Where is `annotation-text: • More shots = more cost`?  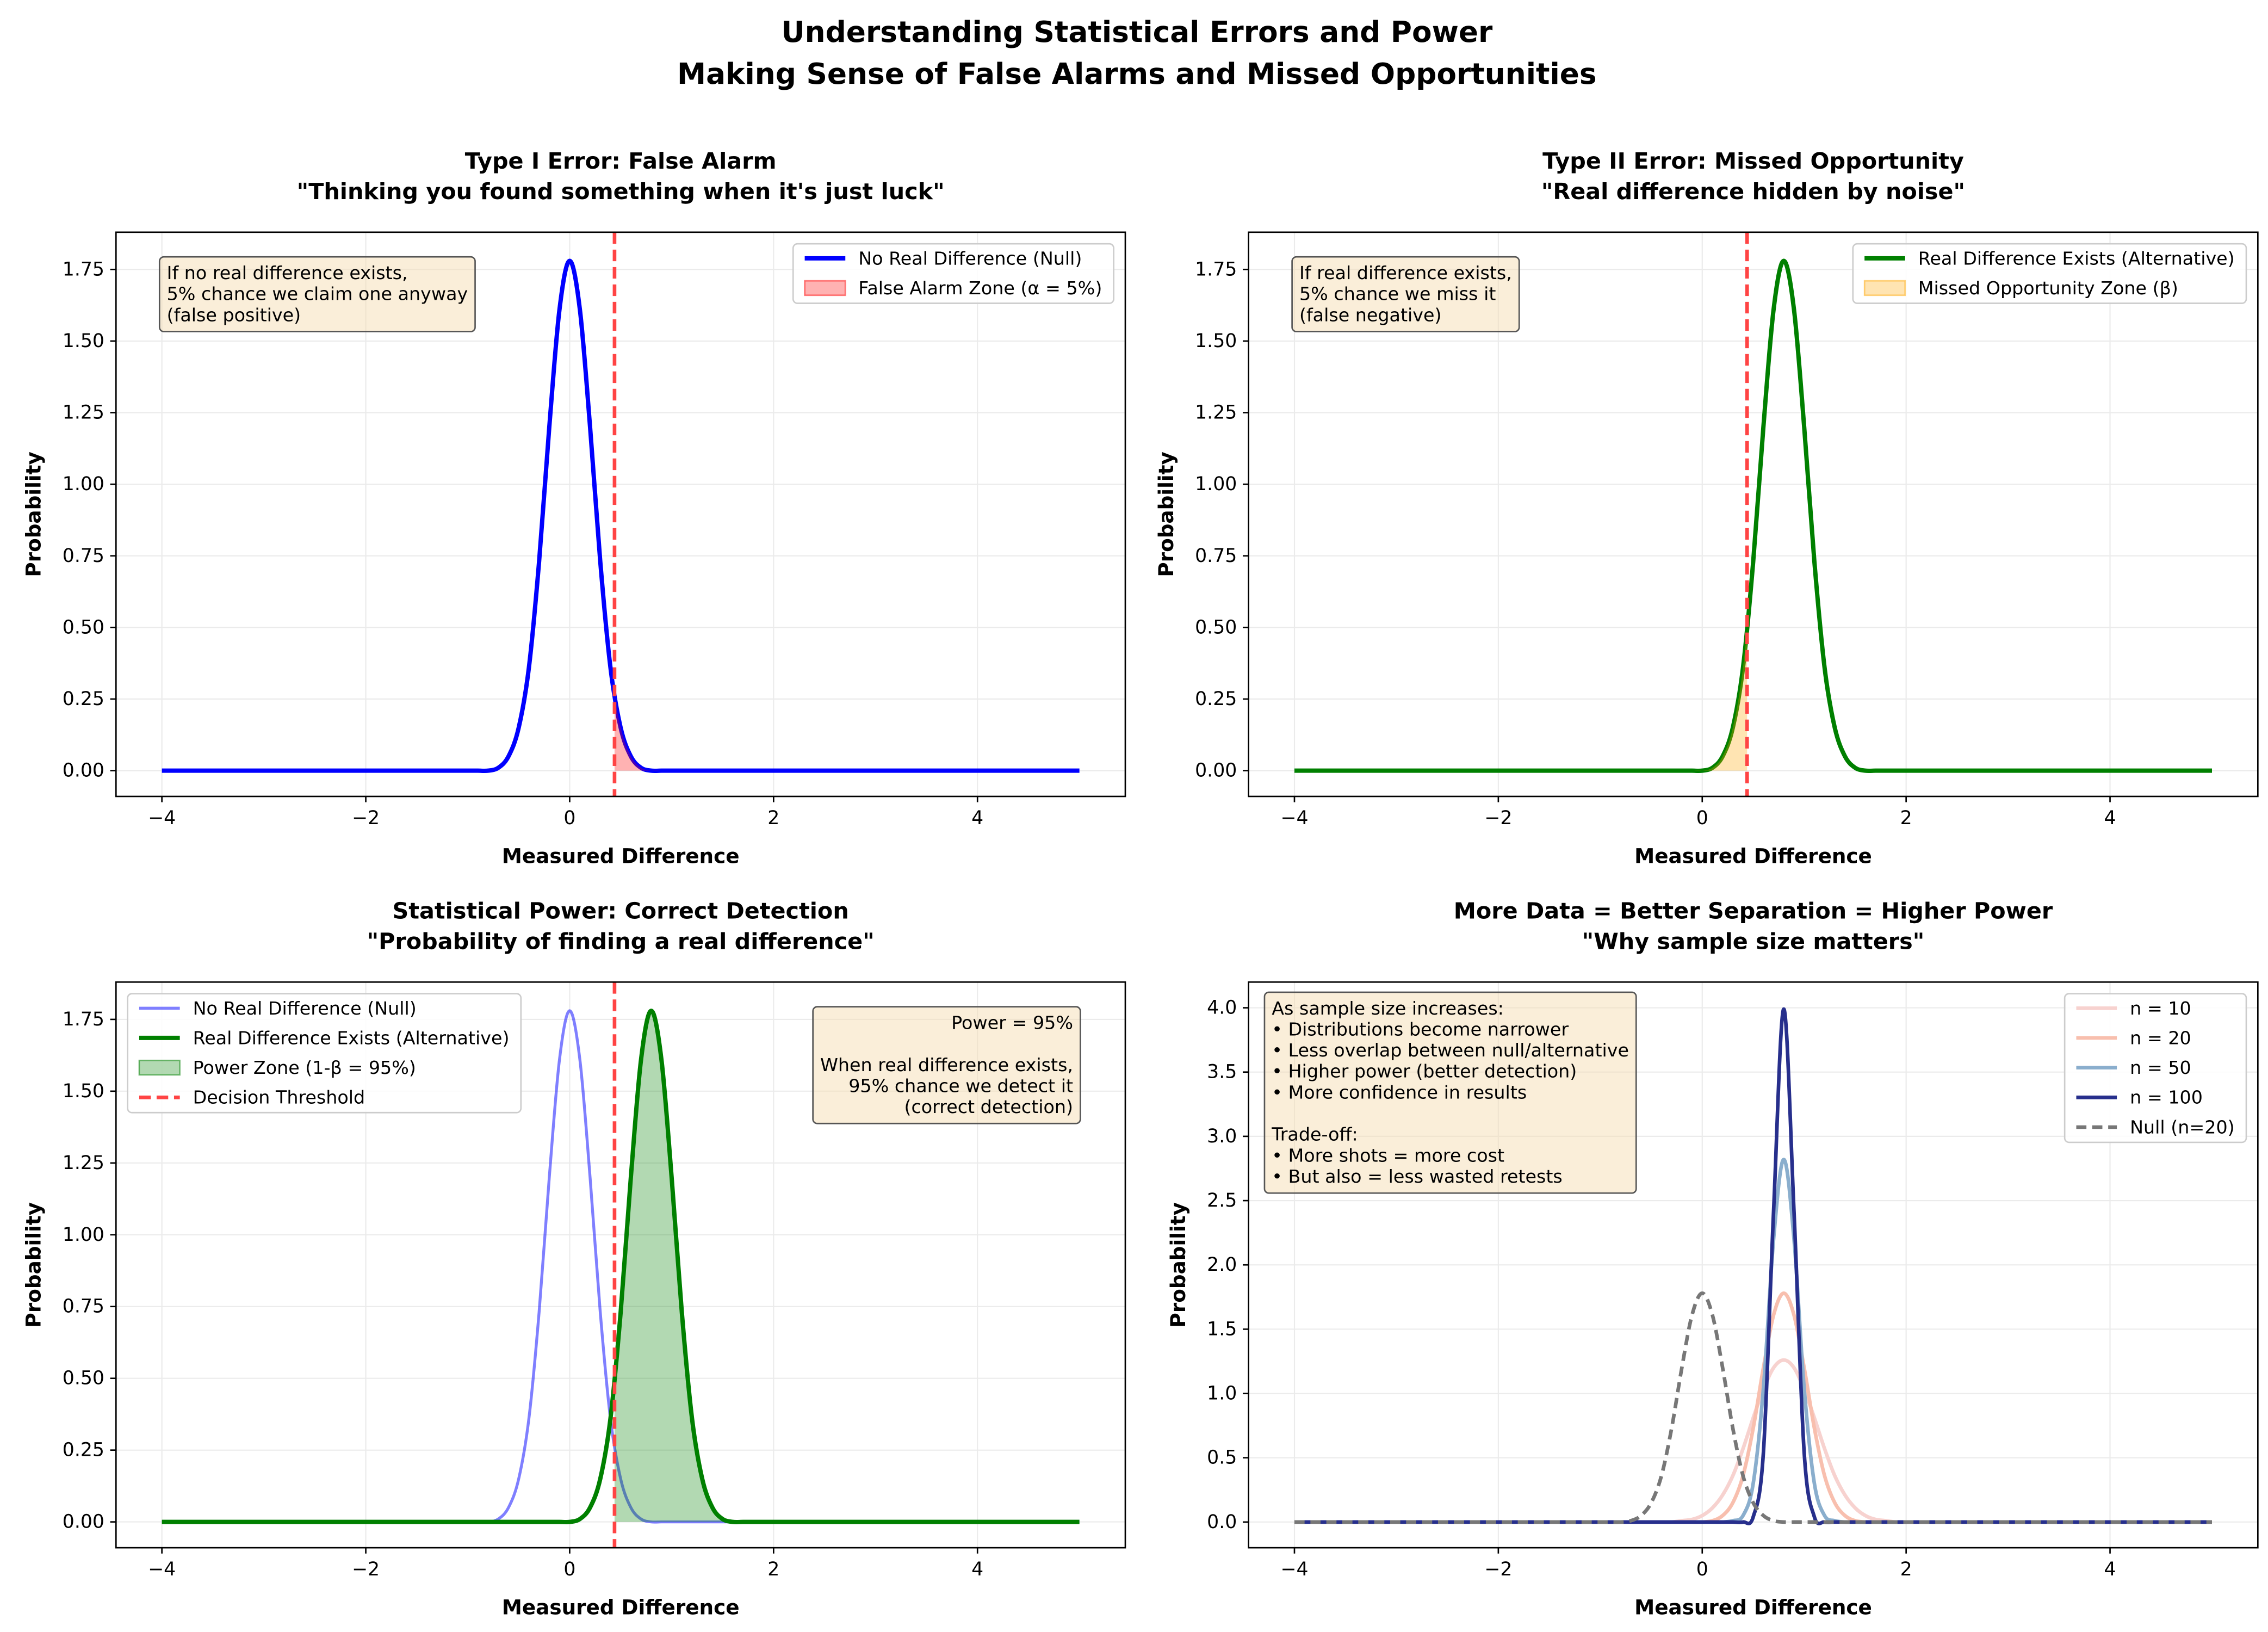
annotation-text: • More shots = more cost is located at coordinates (1388, 1155).